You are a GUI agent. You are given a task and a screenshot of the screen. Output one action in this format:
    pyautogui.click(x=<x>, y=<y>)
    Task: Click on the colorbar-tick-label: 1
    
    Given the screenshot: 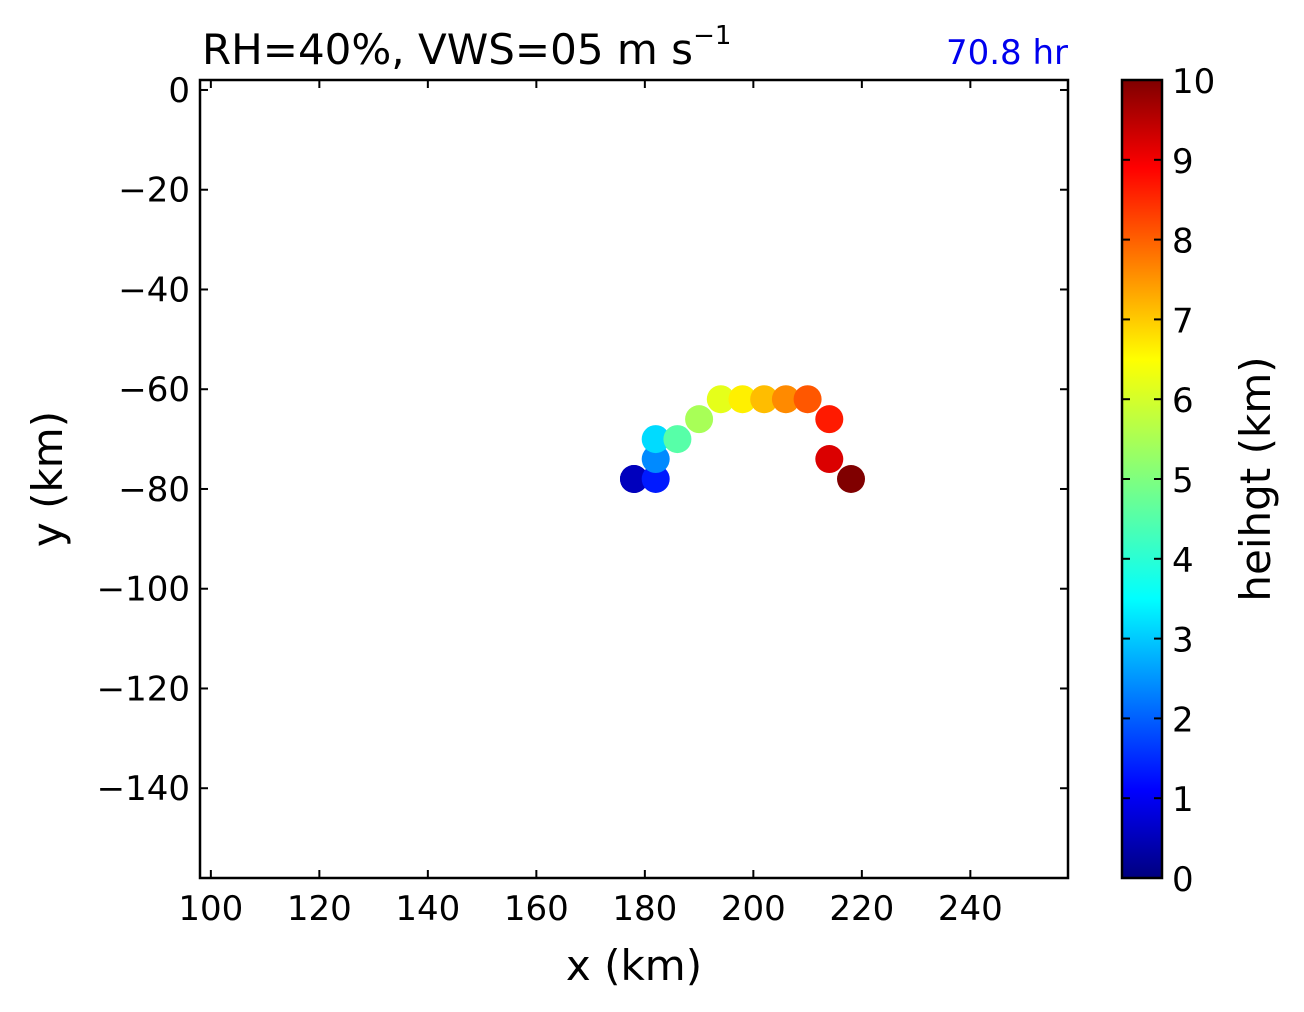 What is the action you would take?
    pyautogui.click(x=1183, y=800)
    